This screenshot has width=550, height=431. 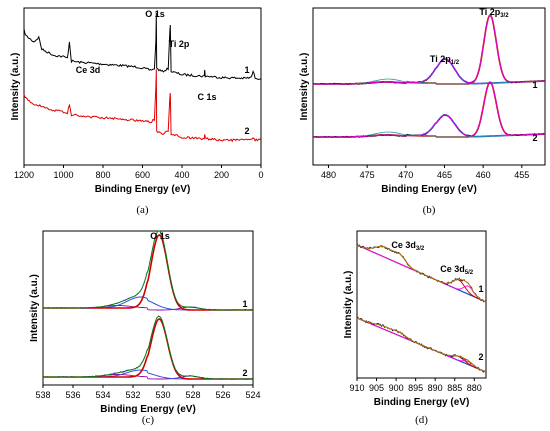 I want to click on panel-caption: (c), so click(x=148, y=420).